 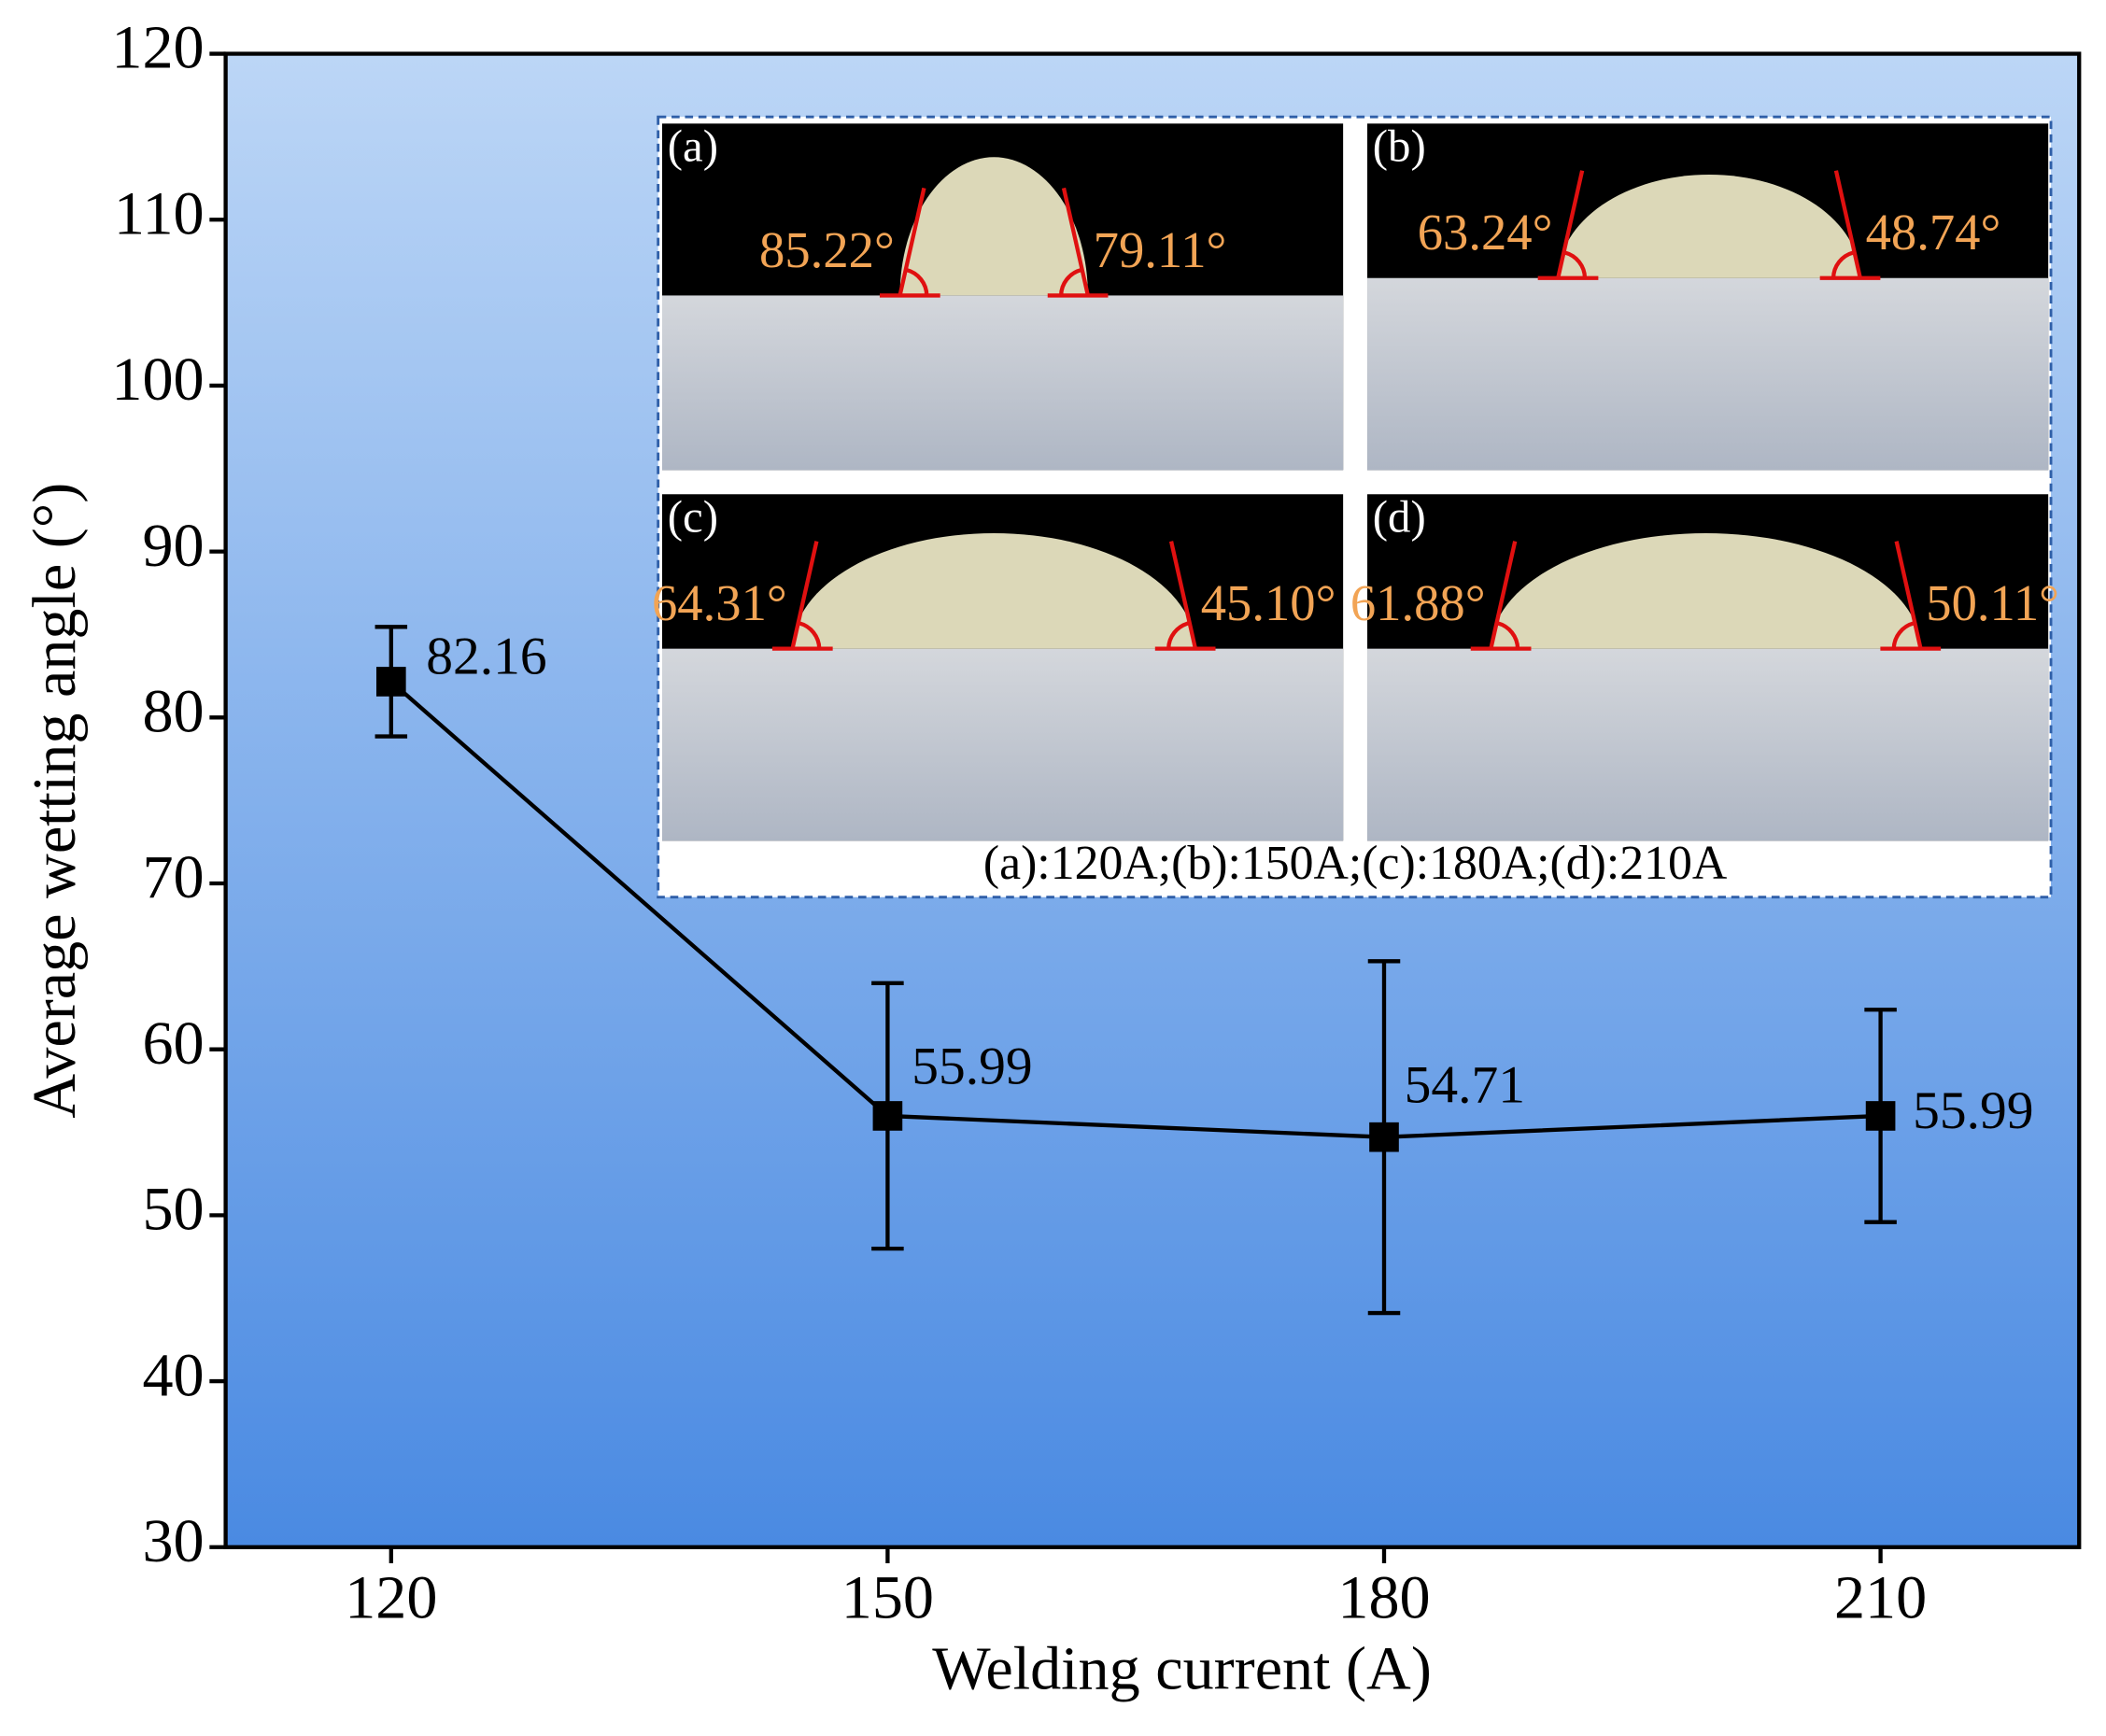 What do you see at coordinates (1399, 145) in the screenshot?
I see `panel-label: (b)` at bounding box center [1399, 145].